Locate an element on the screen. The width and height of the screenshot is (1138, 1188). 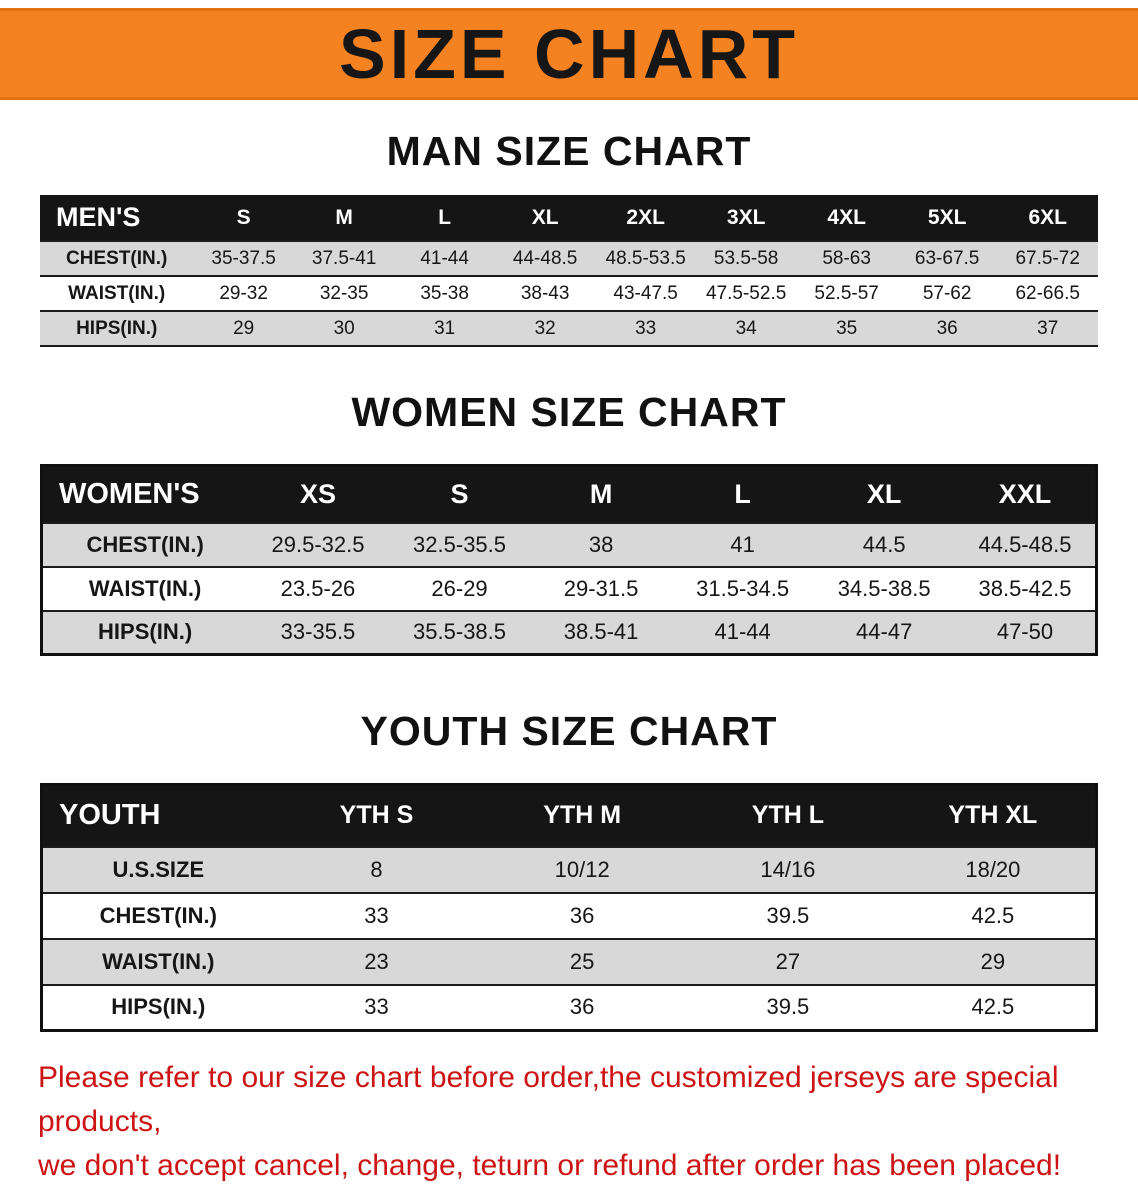
value-cell: 53.5-58 is located at coordinates (746, 258).